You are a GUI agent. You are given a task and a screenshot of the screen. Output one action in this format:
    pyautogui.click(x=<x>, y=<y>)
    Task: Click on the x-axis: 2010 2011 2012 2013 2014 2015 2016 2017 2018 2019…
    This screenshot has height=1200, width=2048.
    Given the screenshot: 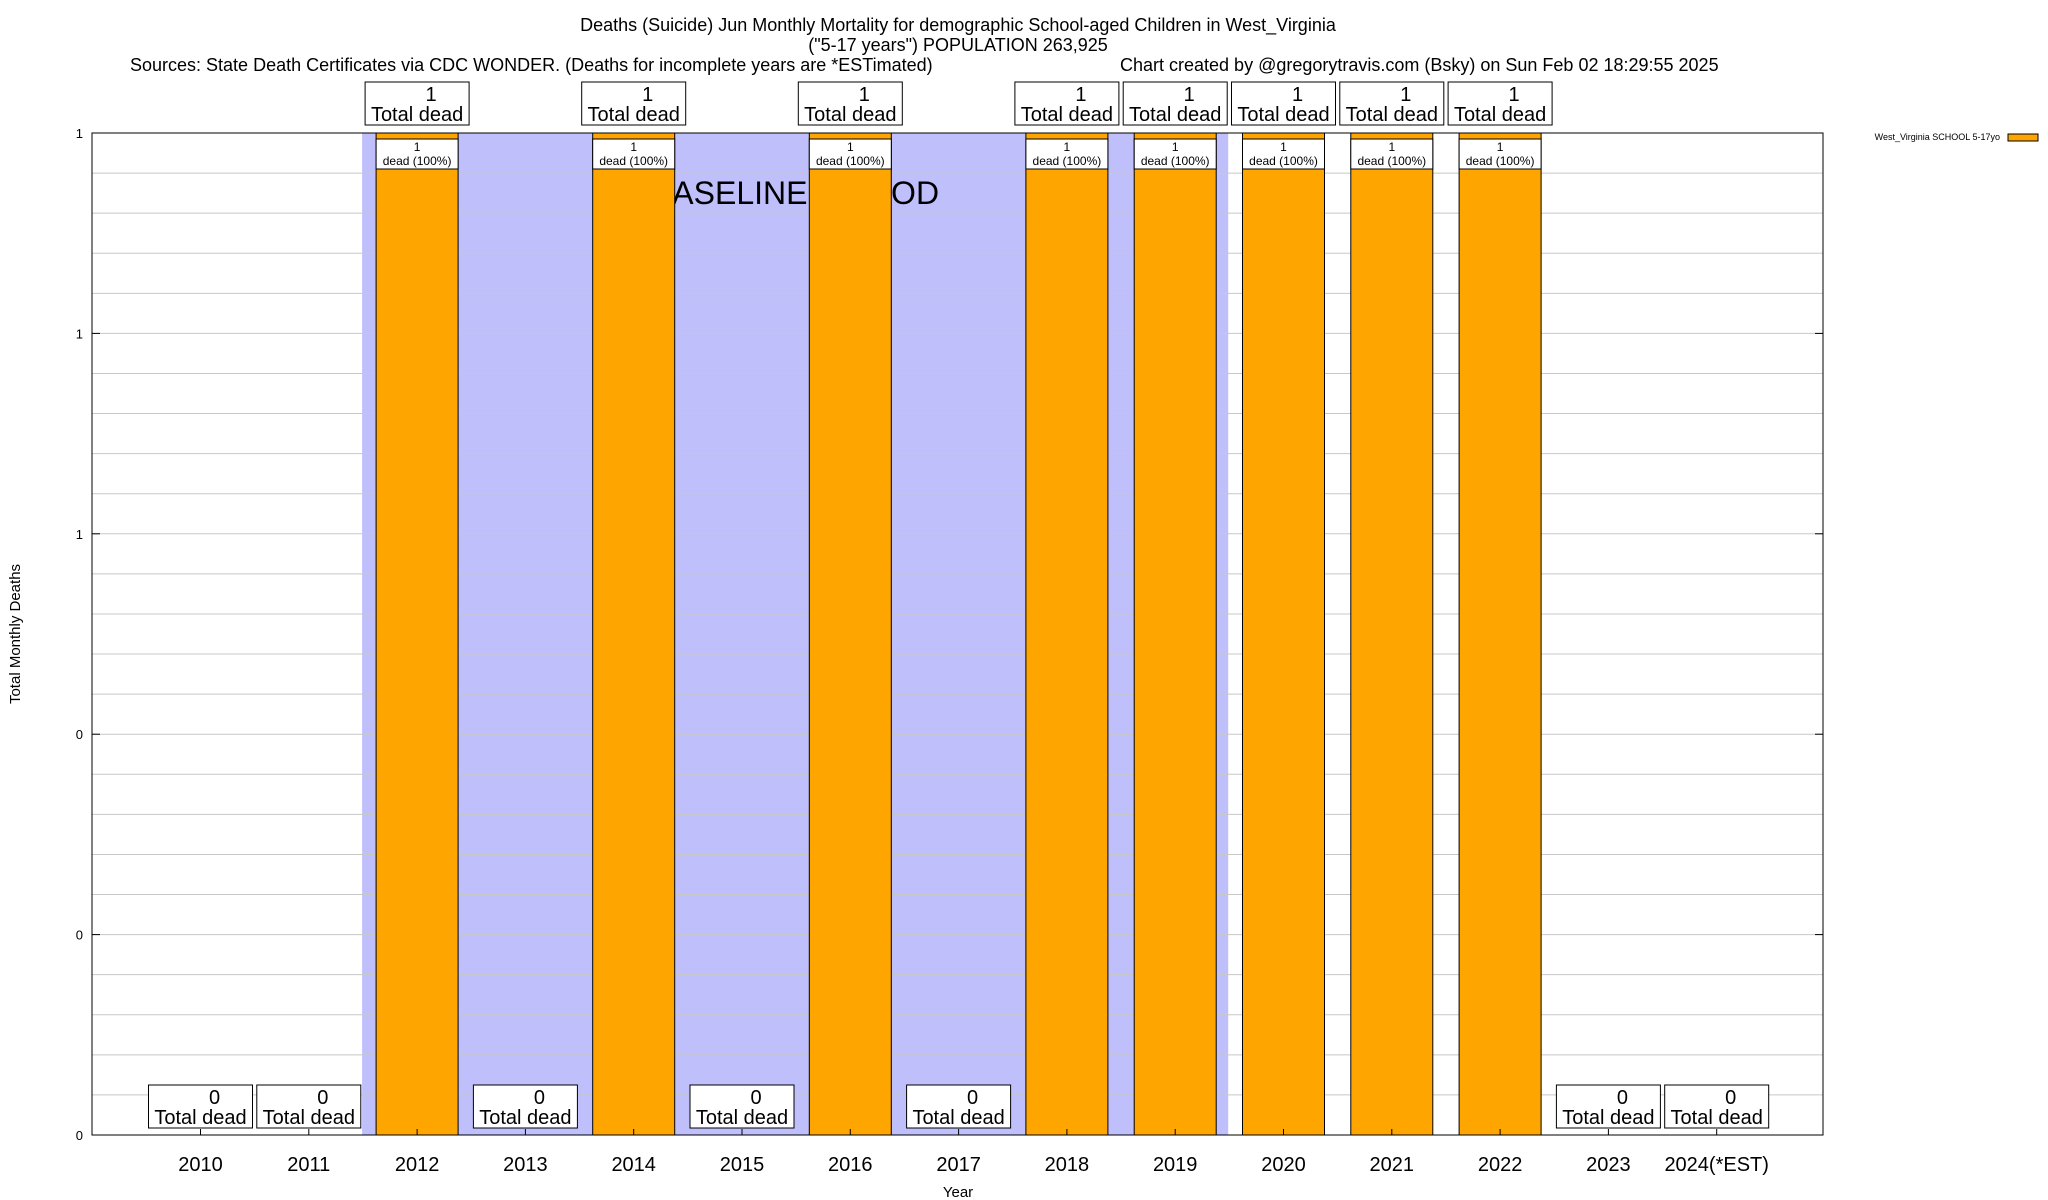 What is the action you would take?
    pyautogui.click(x=973, y=1152)
    